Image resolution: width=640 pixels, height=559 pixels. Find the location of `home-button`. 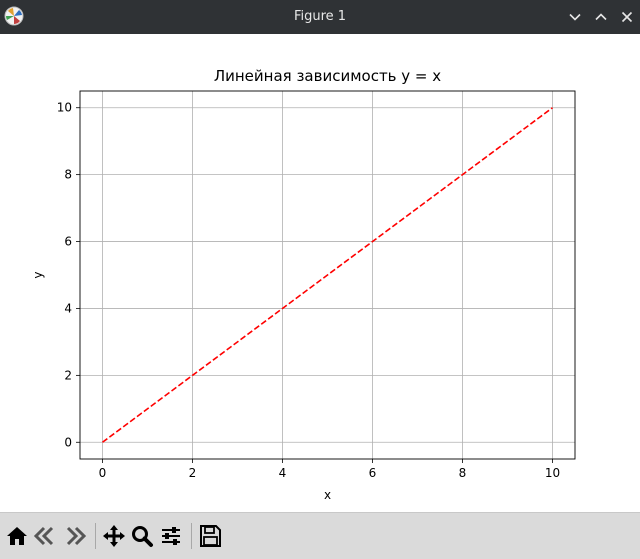

home-button is located at coordinates (17, 536).